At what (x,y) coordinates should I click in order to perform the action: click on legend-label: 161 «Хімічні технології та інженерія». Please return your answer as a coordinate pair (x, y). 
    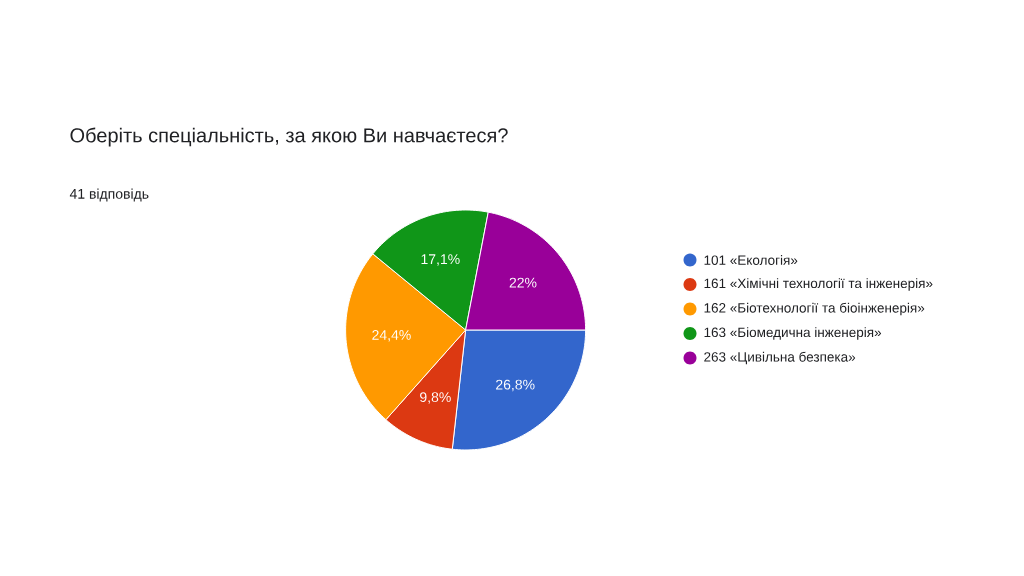
    Looking at the image, I should click on (818, 284).